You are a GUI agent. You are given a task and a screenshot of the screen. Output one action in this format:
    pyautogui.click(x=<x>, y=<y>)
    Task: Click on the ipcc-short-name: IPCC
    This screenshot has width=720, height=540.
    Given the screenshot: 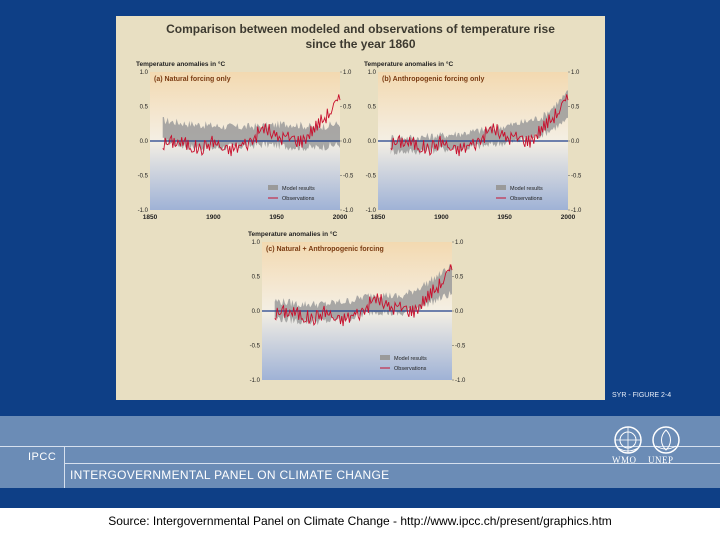 What is the action you would take?
    pyautogui.click(x=42, y=457)
    